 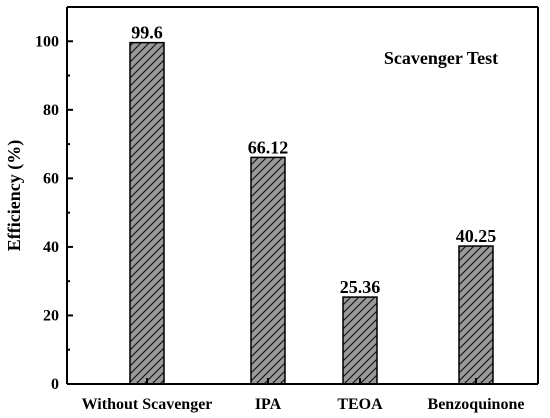 What do you see at coordinates (55, 384) in the screenshot?
I see `y-tick-label: 0` at bounding box center [55, 384].